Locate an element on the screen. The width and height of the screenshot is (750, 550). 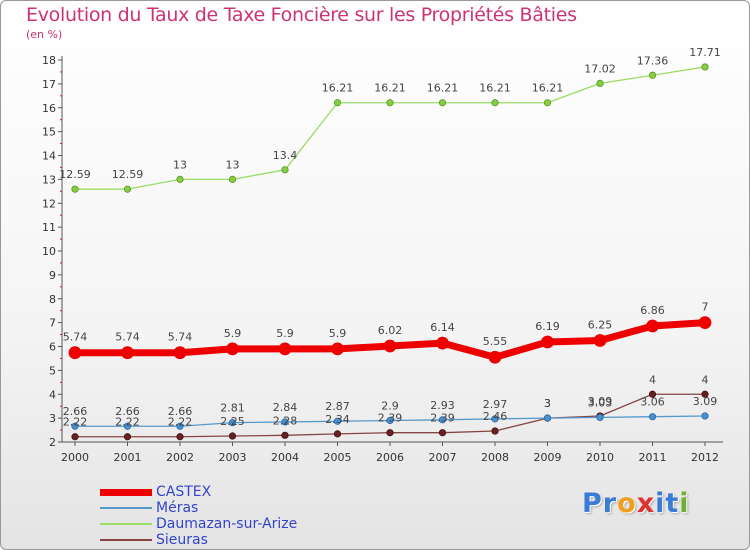
data-label-sieuras: 2.34 is located at coordinates (337, 419).